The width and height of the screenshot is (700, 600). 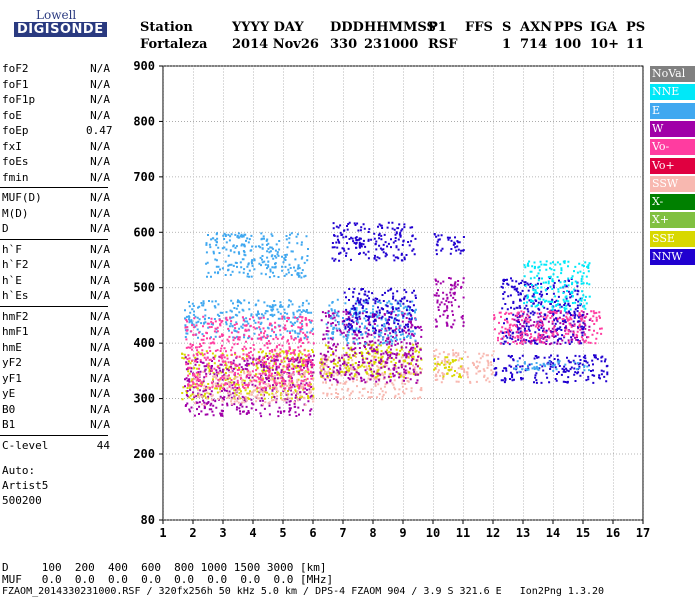 I want to click on auto-line: 500200, so click(x=22, y=500).